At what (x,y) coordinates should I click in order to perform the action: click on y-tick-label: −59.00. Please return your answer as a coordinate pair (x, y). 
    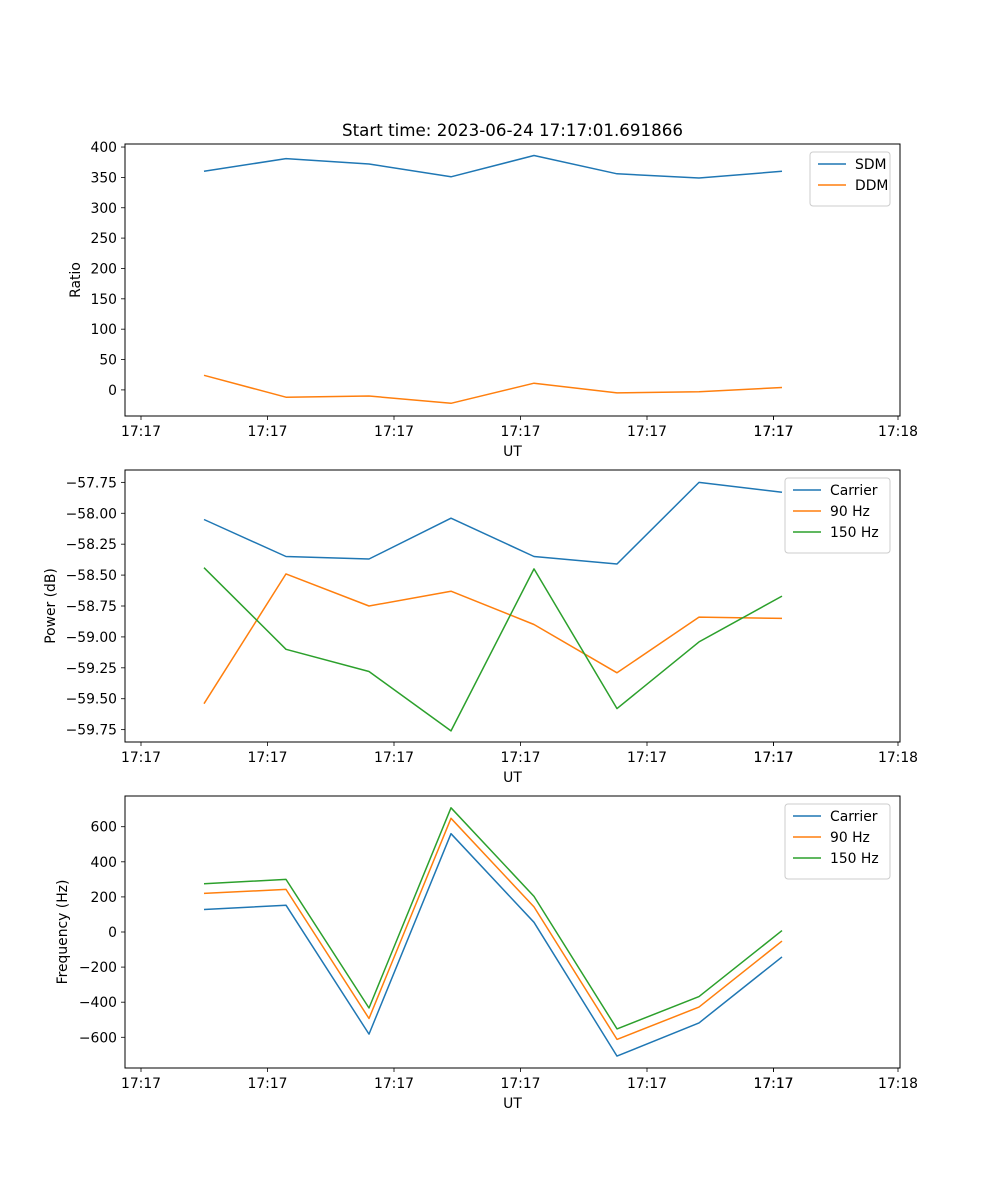
    Looking at the image, I should click on (91, 638).